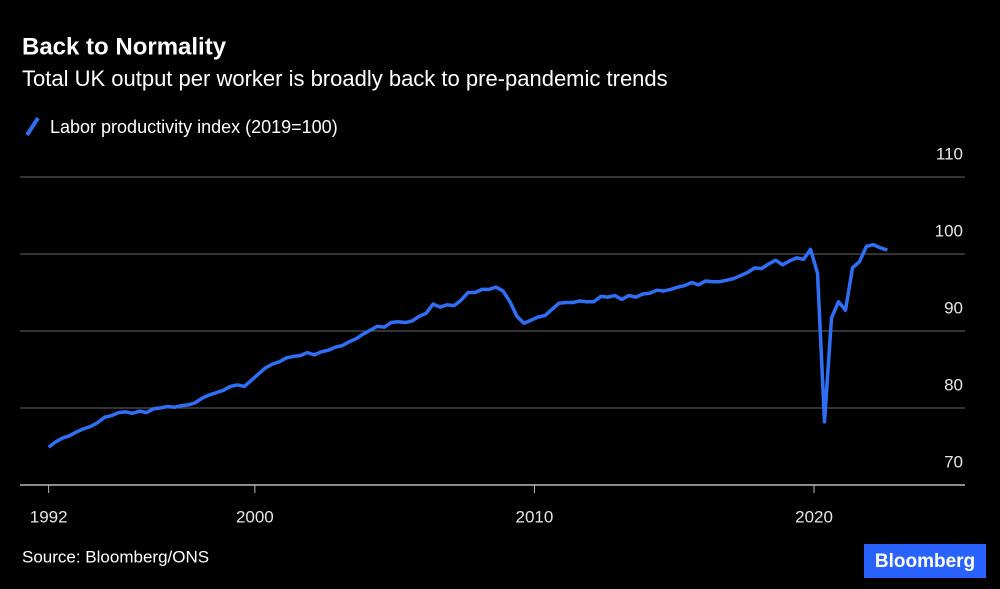  What do you see at coordinates (124, 46) in the screenshot?
I see `chart-title: Back to Normality` at bounding box center [124, 46].